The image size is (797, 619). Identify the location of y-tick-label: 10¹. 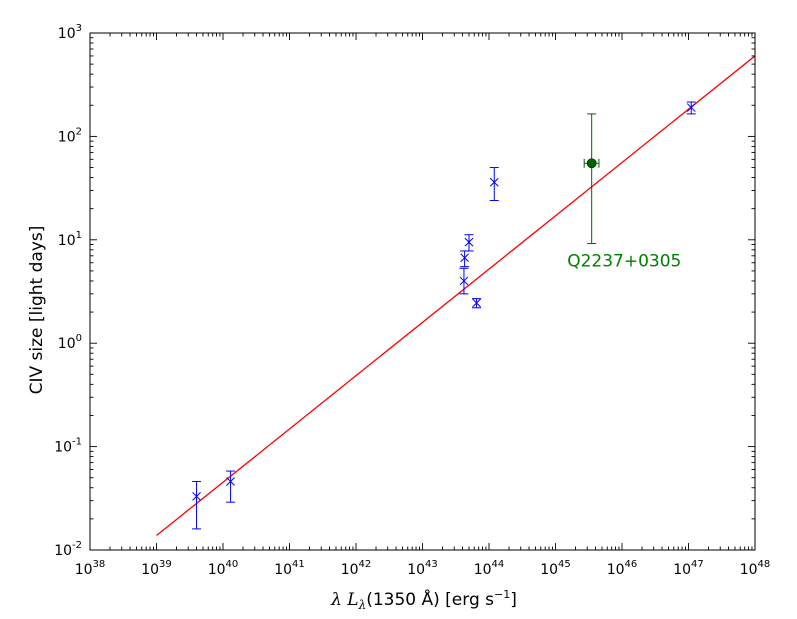
(70, 239).